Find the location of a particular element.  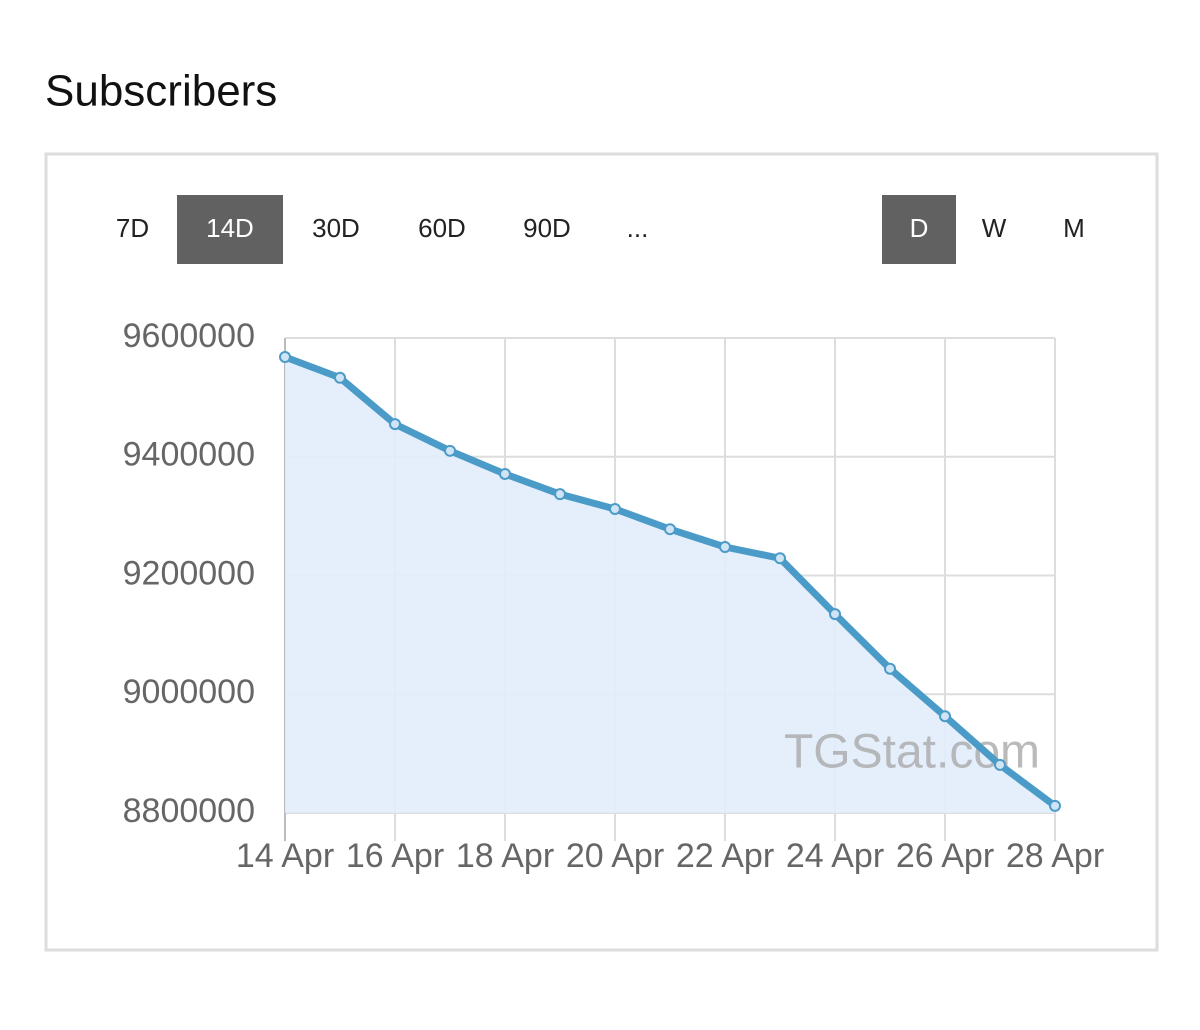

interval-button: W is located at coordinates (994, 228).